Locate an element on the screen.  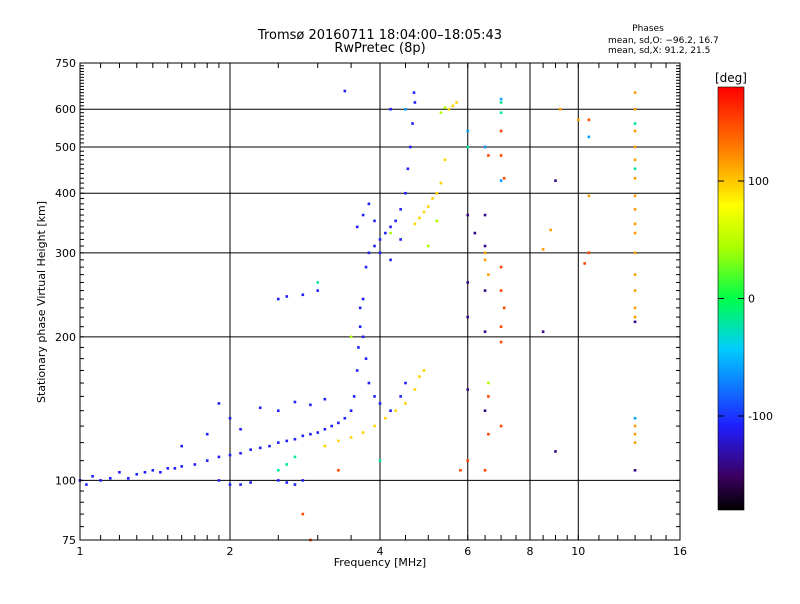
y-axis-label: Stationary phase Virtual Height [km] is located at coordinates (41, 302).